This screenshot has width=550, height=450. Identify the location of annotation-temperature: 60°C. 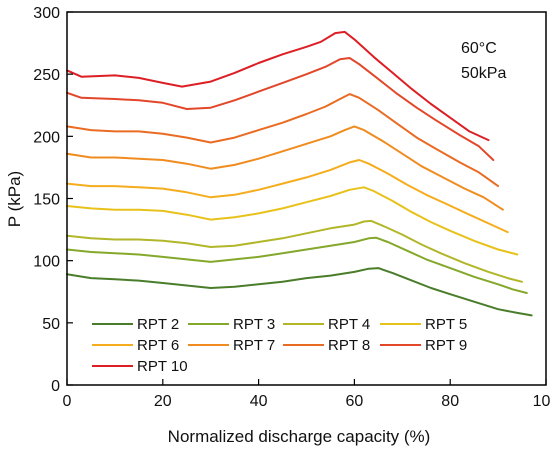
(479, 48).